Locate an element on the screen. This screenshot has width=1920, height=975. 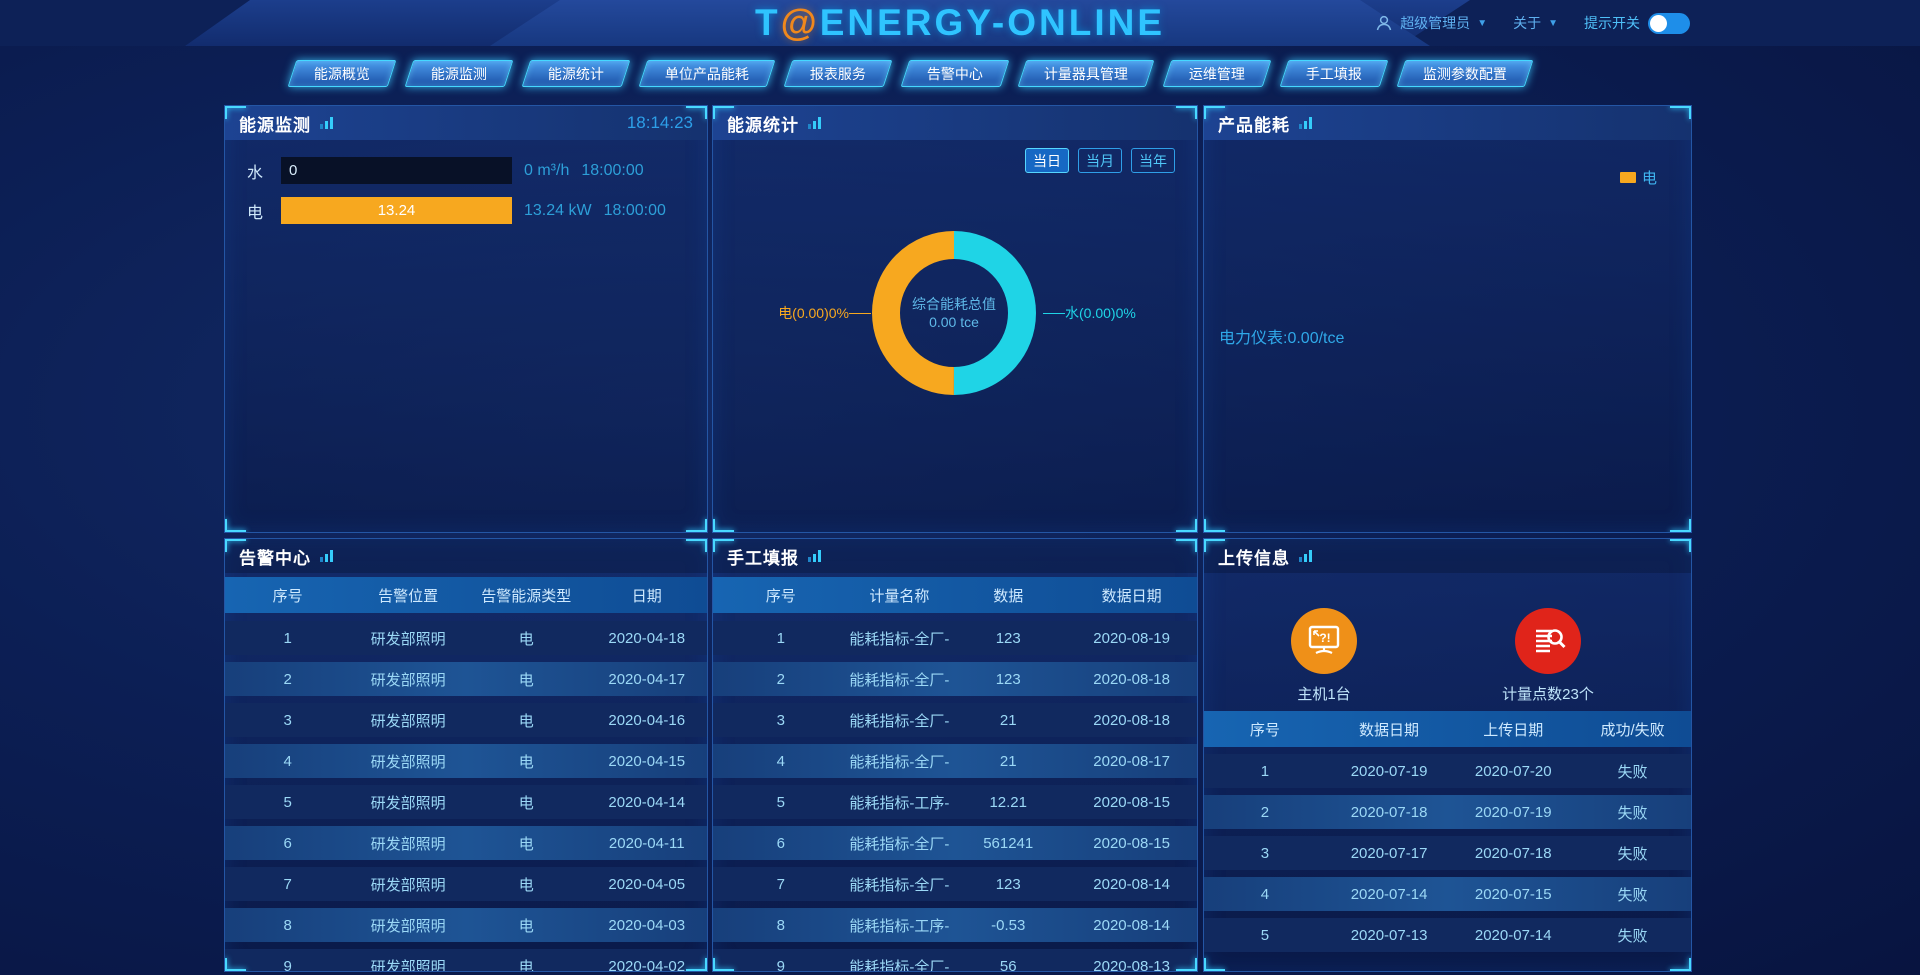
panel-title: 能源监测 is located at coordinates (275, 125).